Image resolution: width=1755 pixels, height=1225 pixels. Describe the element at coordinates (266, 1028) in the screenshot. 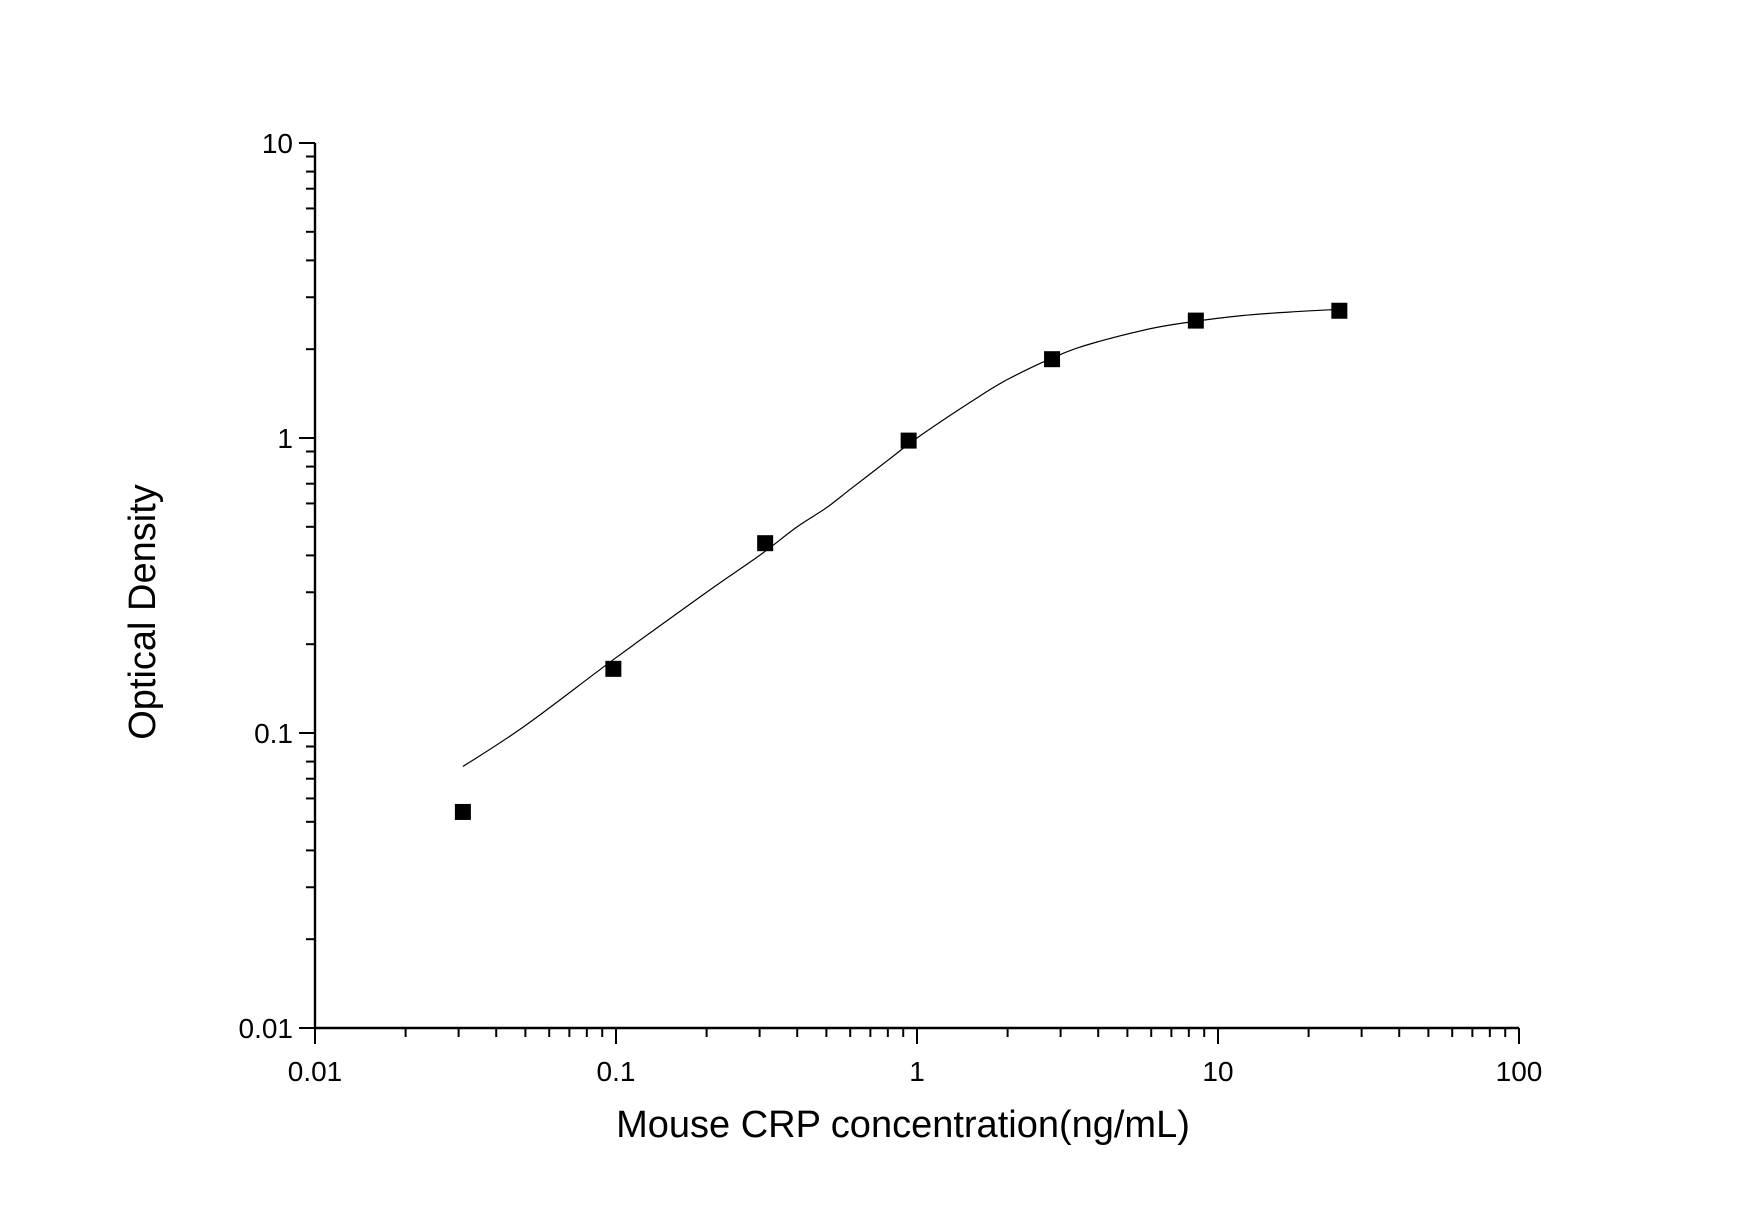

I see `y-tick-label: 0.01` at that location.